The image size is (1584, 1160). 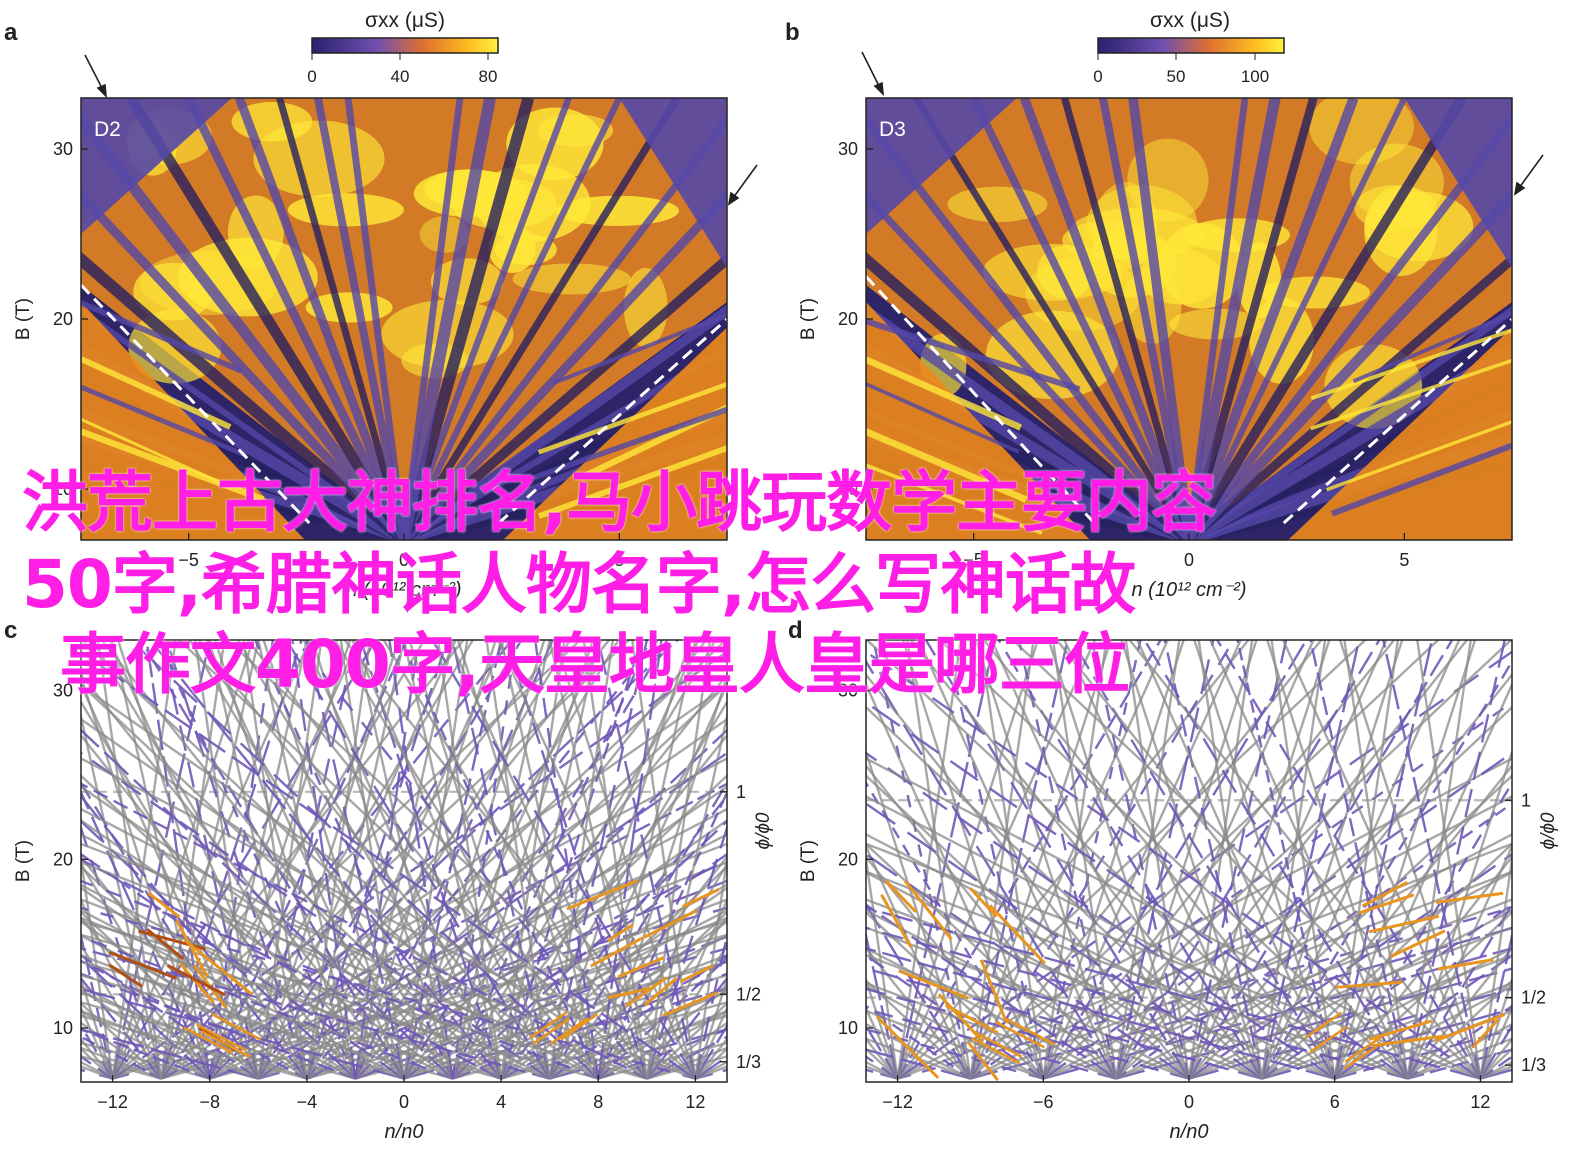 I want to click on x-tick-label-b-2: 5, so click(x=1404, y=560).